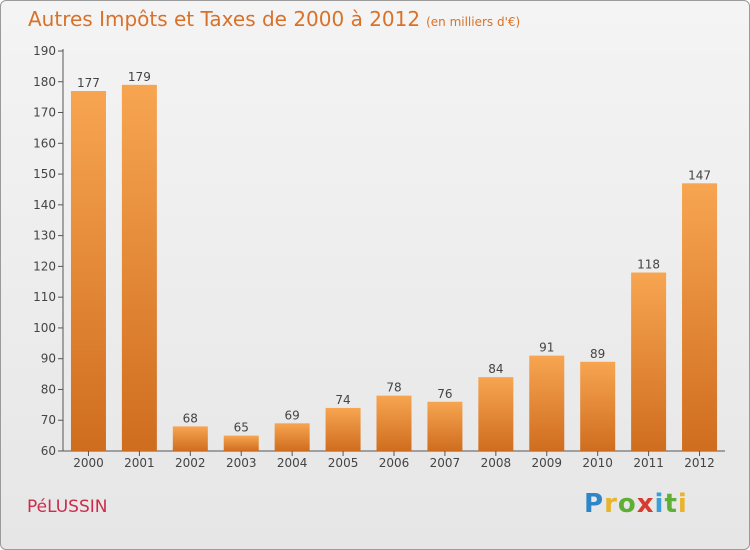 Image resolution: width=750 pixels, height=550 pixels. I want to click on x-tick-label: 2006, so click(394, 463).